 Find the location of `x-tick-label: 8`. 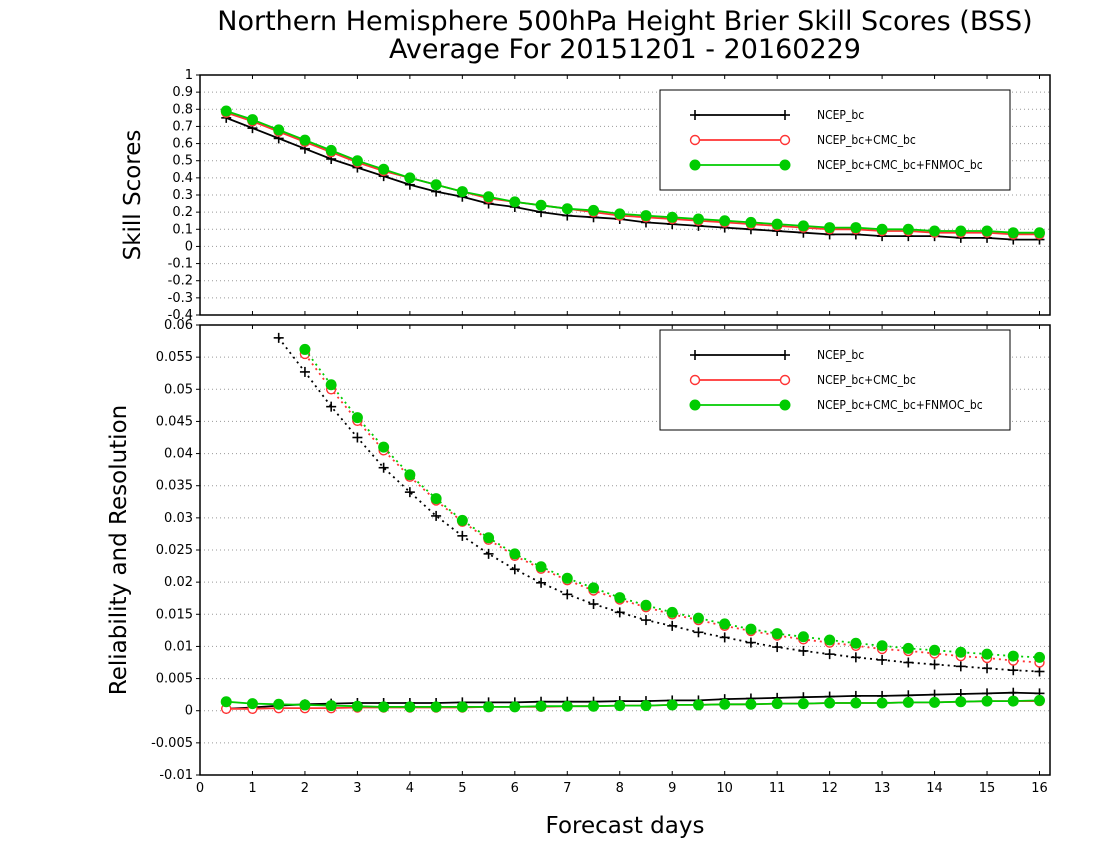

x-tick-label: 8 is located at coordinates (620, 788).